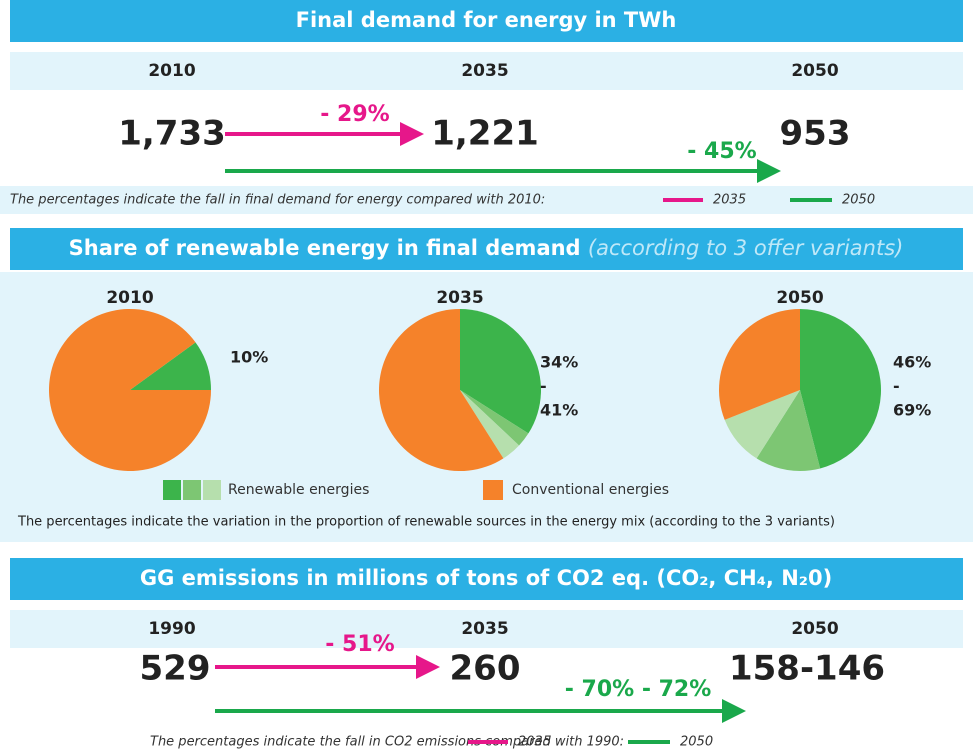  Describe the element at coordinates (912, 410) in the screenshot. I see `pie-label: 69%` at that location.